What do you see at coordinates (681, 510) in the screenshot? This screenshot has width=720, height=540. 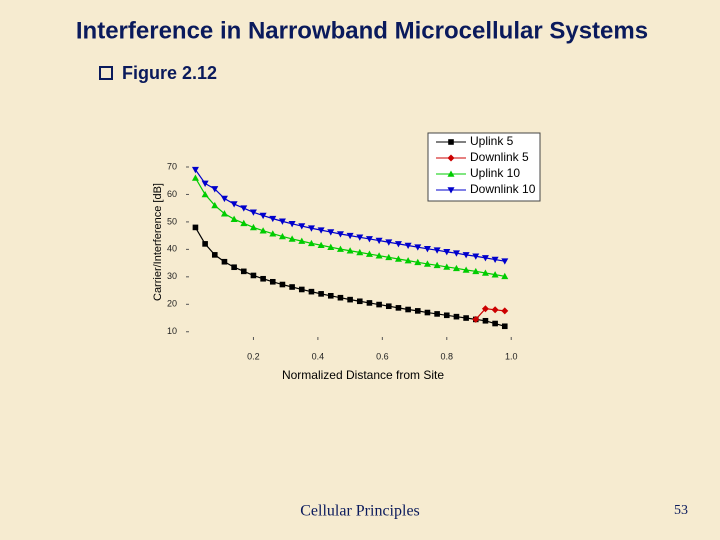 I see `page-number: 53` at bounding box center [681, 510].